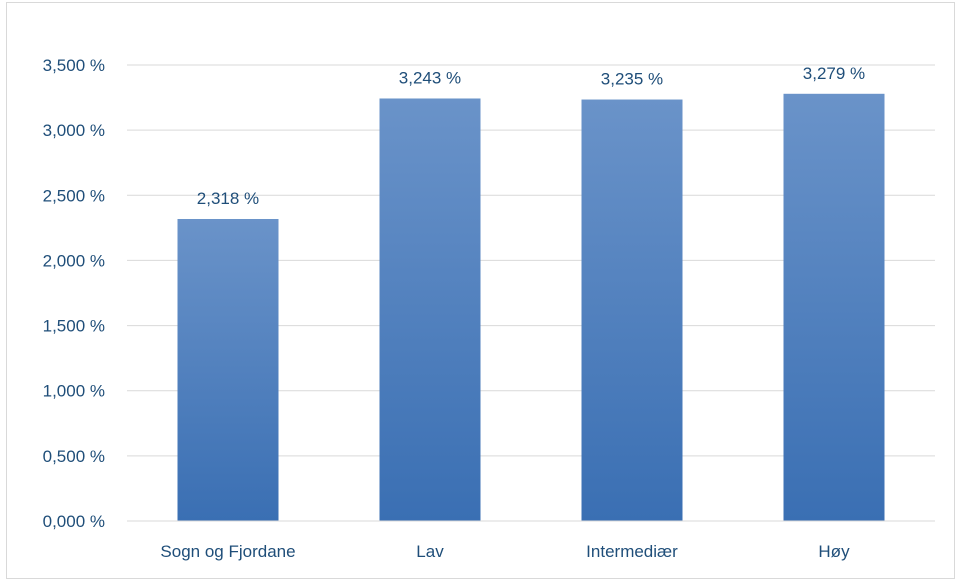 This screenshot has height=581, width=957. I want to click on y-tick-label: 1,500 %, so click(74, 326).